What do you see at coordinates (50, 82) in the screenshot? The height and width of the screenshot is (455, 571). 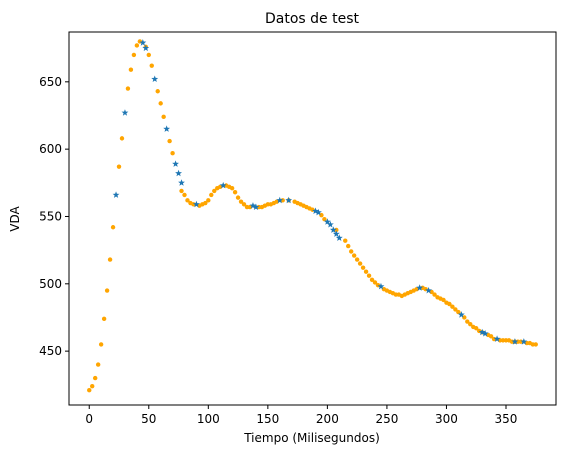 I see `y-tick-label: 650` at bounding box center [50, 82].